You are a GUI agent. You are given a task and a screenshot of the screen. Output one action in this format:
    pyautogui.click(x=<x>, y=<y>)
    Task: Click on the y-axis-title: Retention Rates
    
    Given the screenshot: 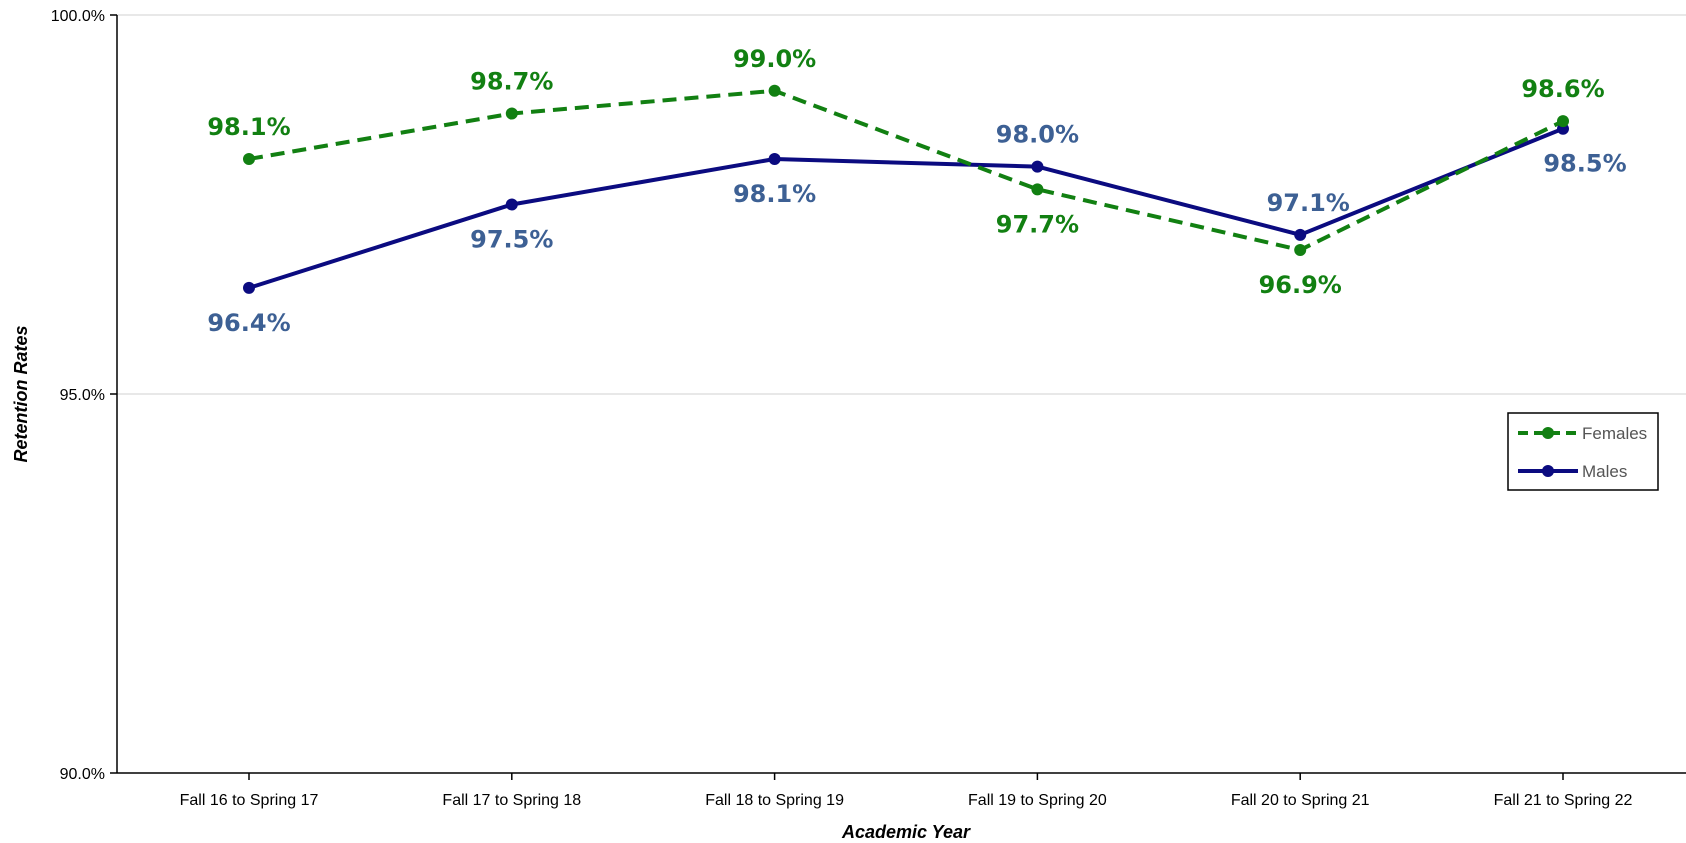 What is the action you would take?
    pyautogui.click(x=21, y=393)
    